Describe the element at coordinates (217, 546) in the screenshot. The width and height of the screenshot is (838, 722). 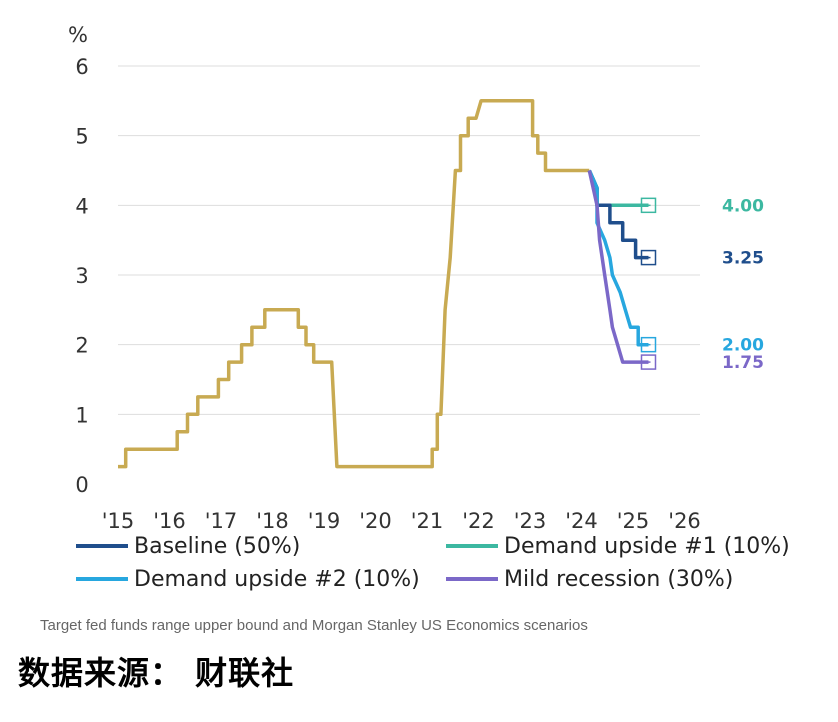
I see `legend-label: Baseline (50%)` at that location.